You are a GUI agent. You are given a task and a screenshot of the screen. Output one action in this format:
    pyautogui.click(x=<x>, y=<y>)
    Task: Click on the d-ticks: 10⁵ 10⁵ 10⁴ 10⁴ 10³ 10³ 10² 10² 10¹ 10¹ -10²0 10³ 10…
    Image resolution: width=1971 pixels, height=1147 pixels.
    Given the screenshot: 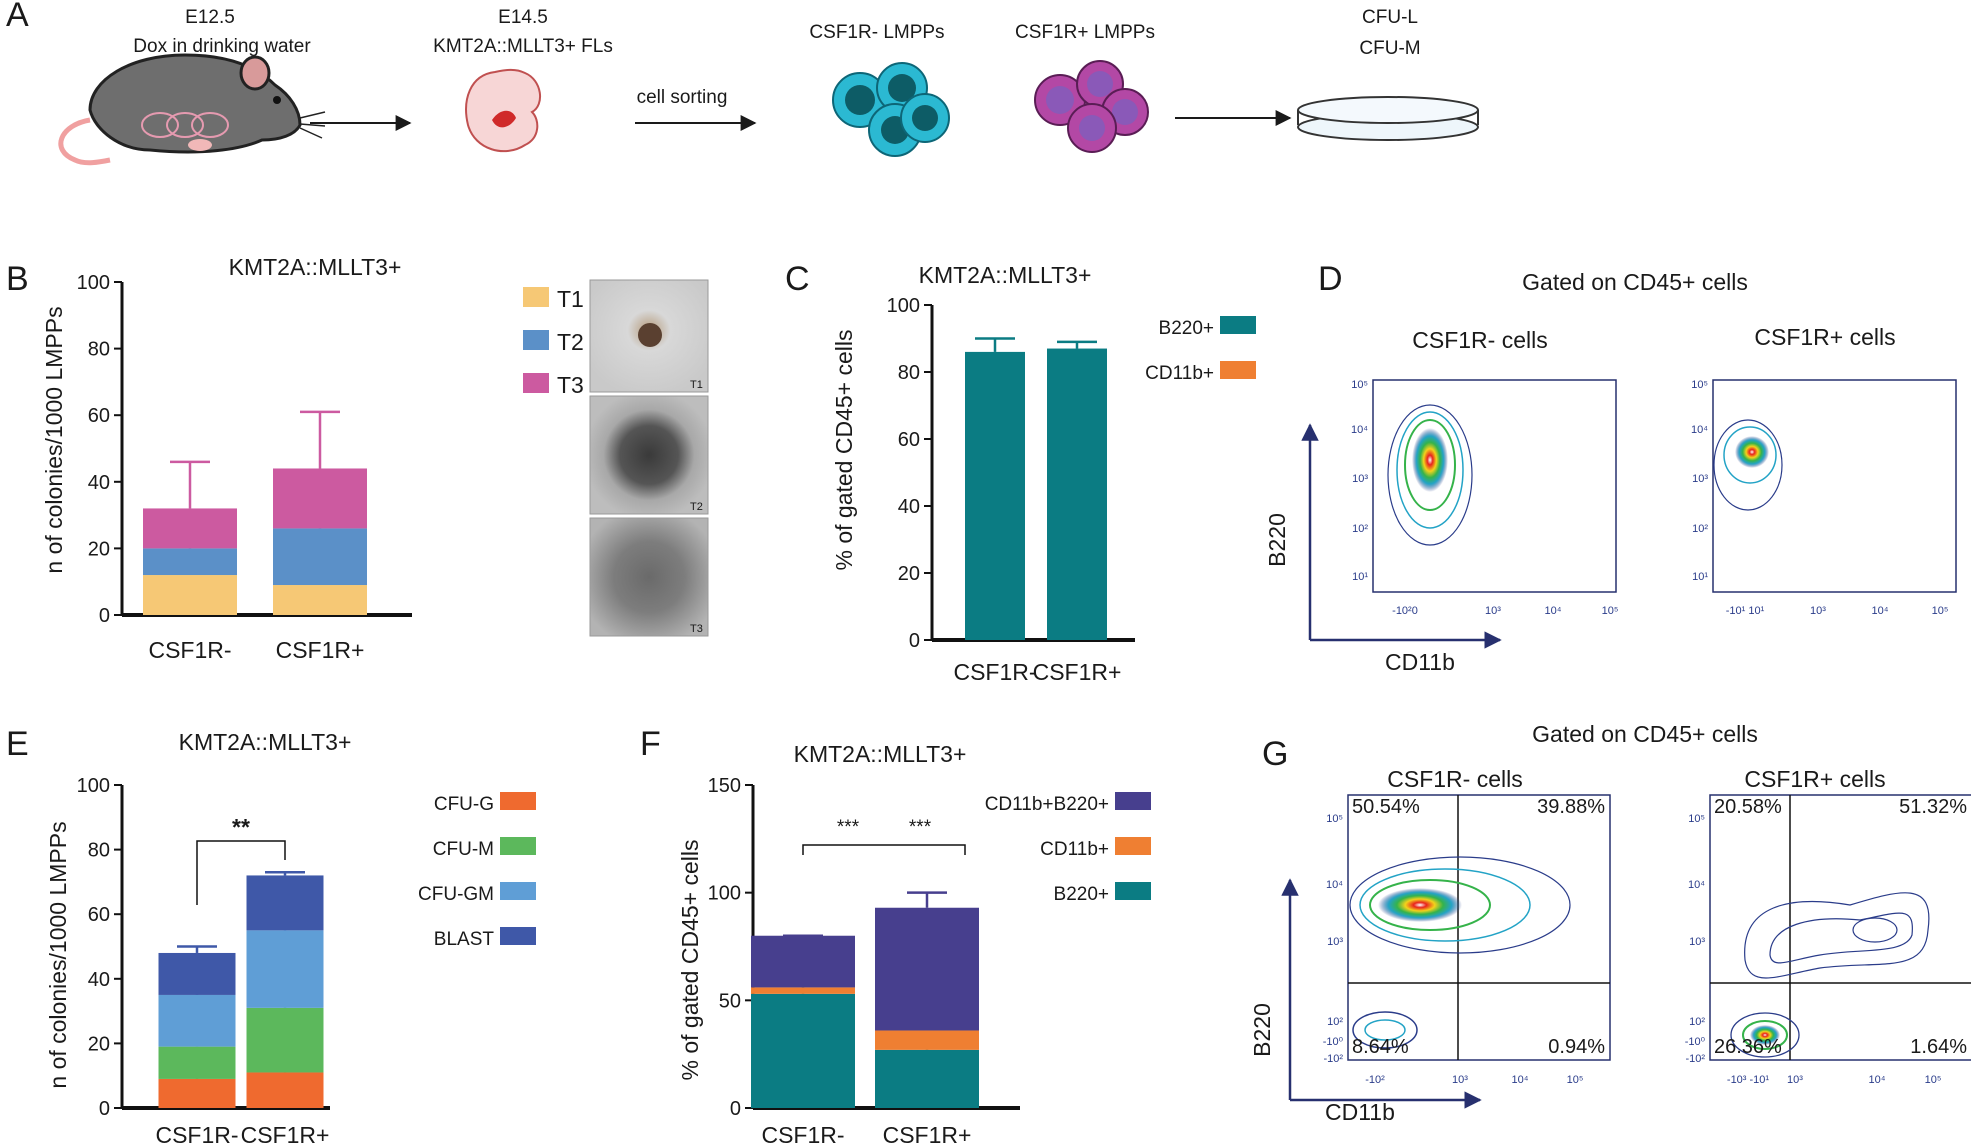 What is the action you would take?
    pyautogui.click(x=1649, y=498)
    